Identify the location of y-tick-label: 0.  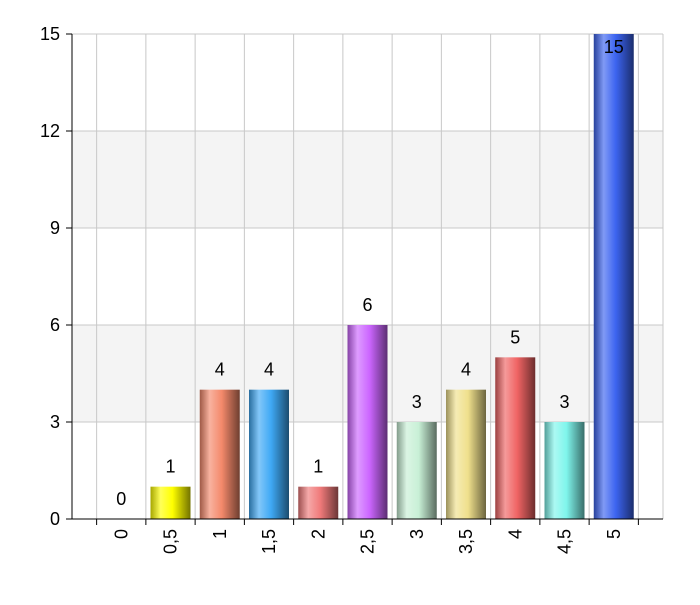
(55, 519).